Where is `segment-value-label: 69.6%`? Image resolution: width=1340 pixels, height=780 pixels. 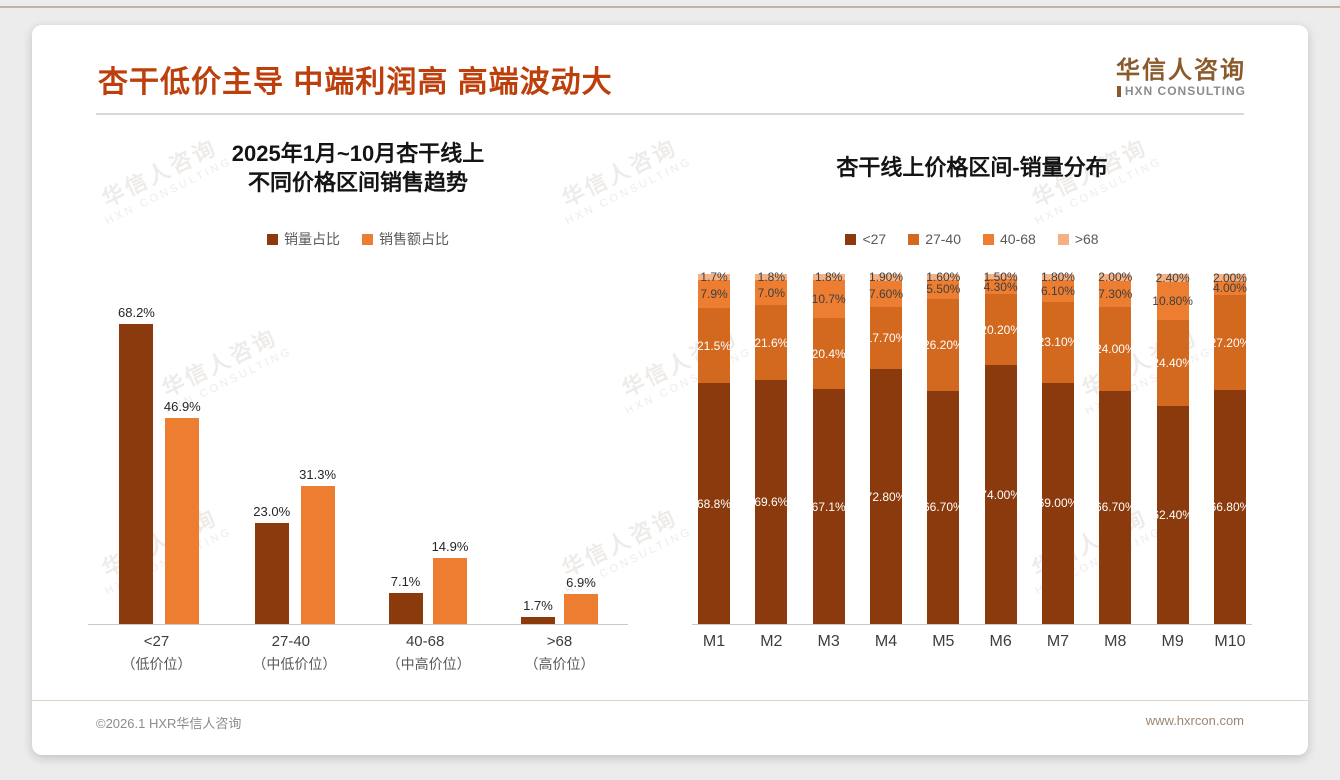 segment-value-label: 69.6% is located at coordinates (771, 502).